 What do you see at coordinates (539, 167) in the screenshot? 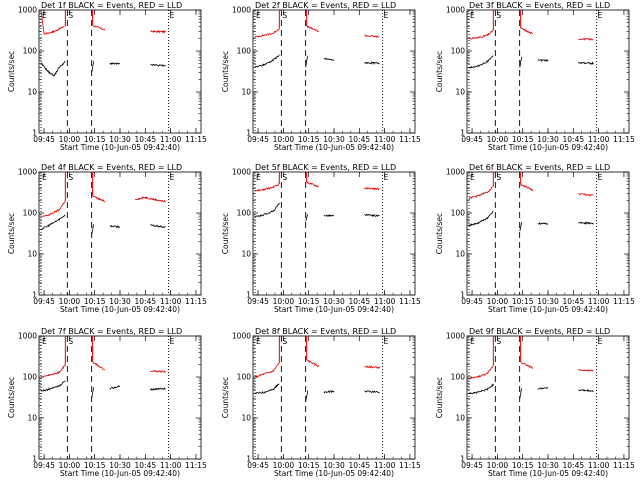
I see `panel-title: Det 6f BLACK = Events, RED = LLD` at bounding box center [539, 167].